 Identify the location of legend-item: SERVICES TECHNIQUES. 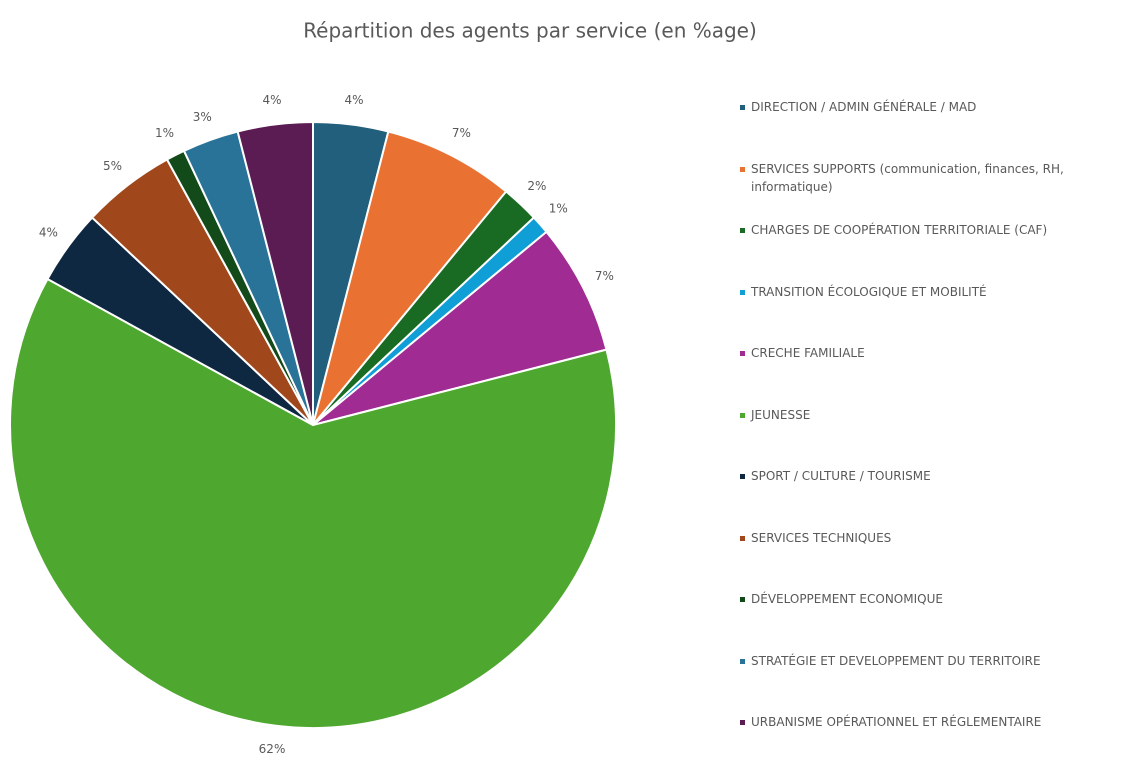
(925, 538).